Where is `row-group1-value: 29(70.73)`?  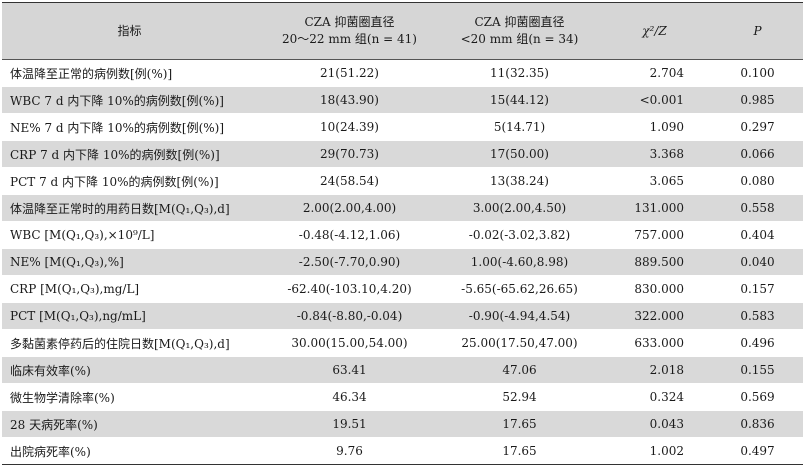
row-group1-value: 29(70.73) is located at coordinates (349, 154).